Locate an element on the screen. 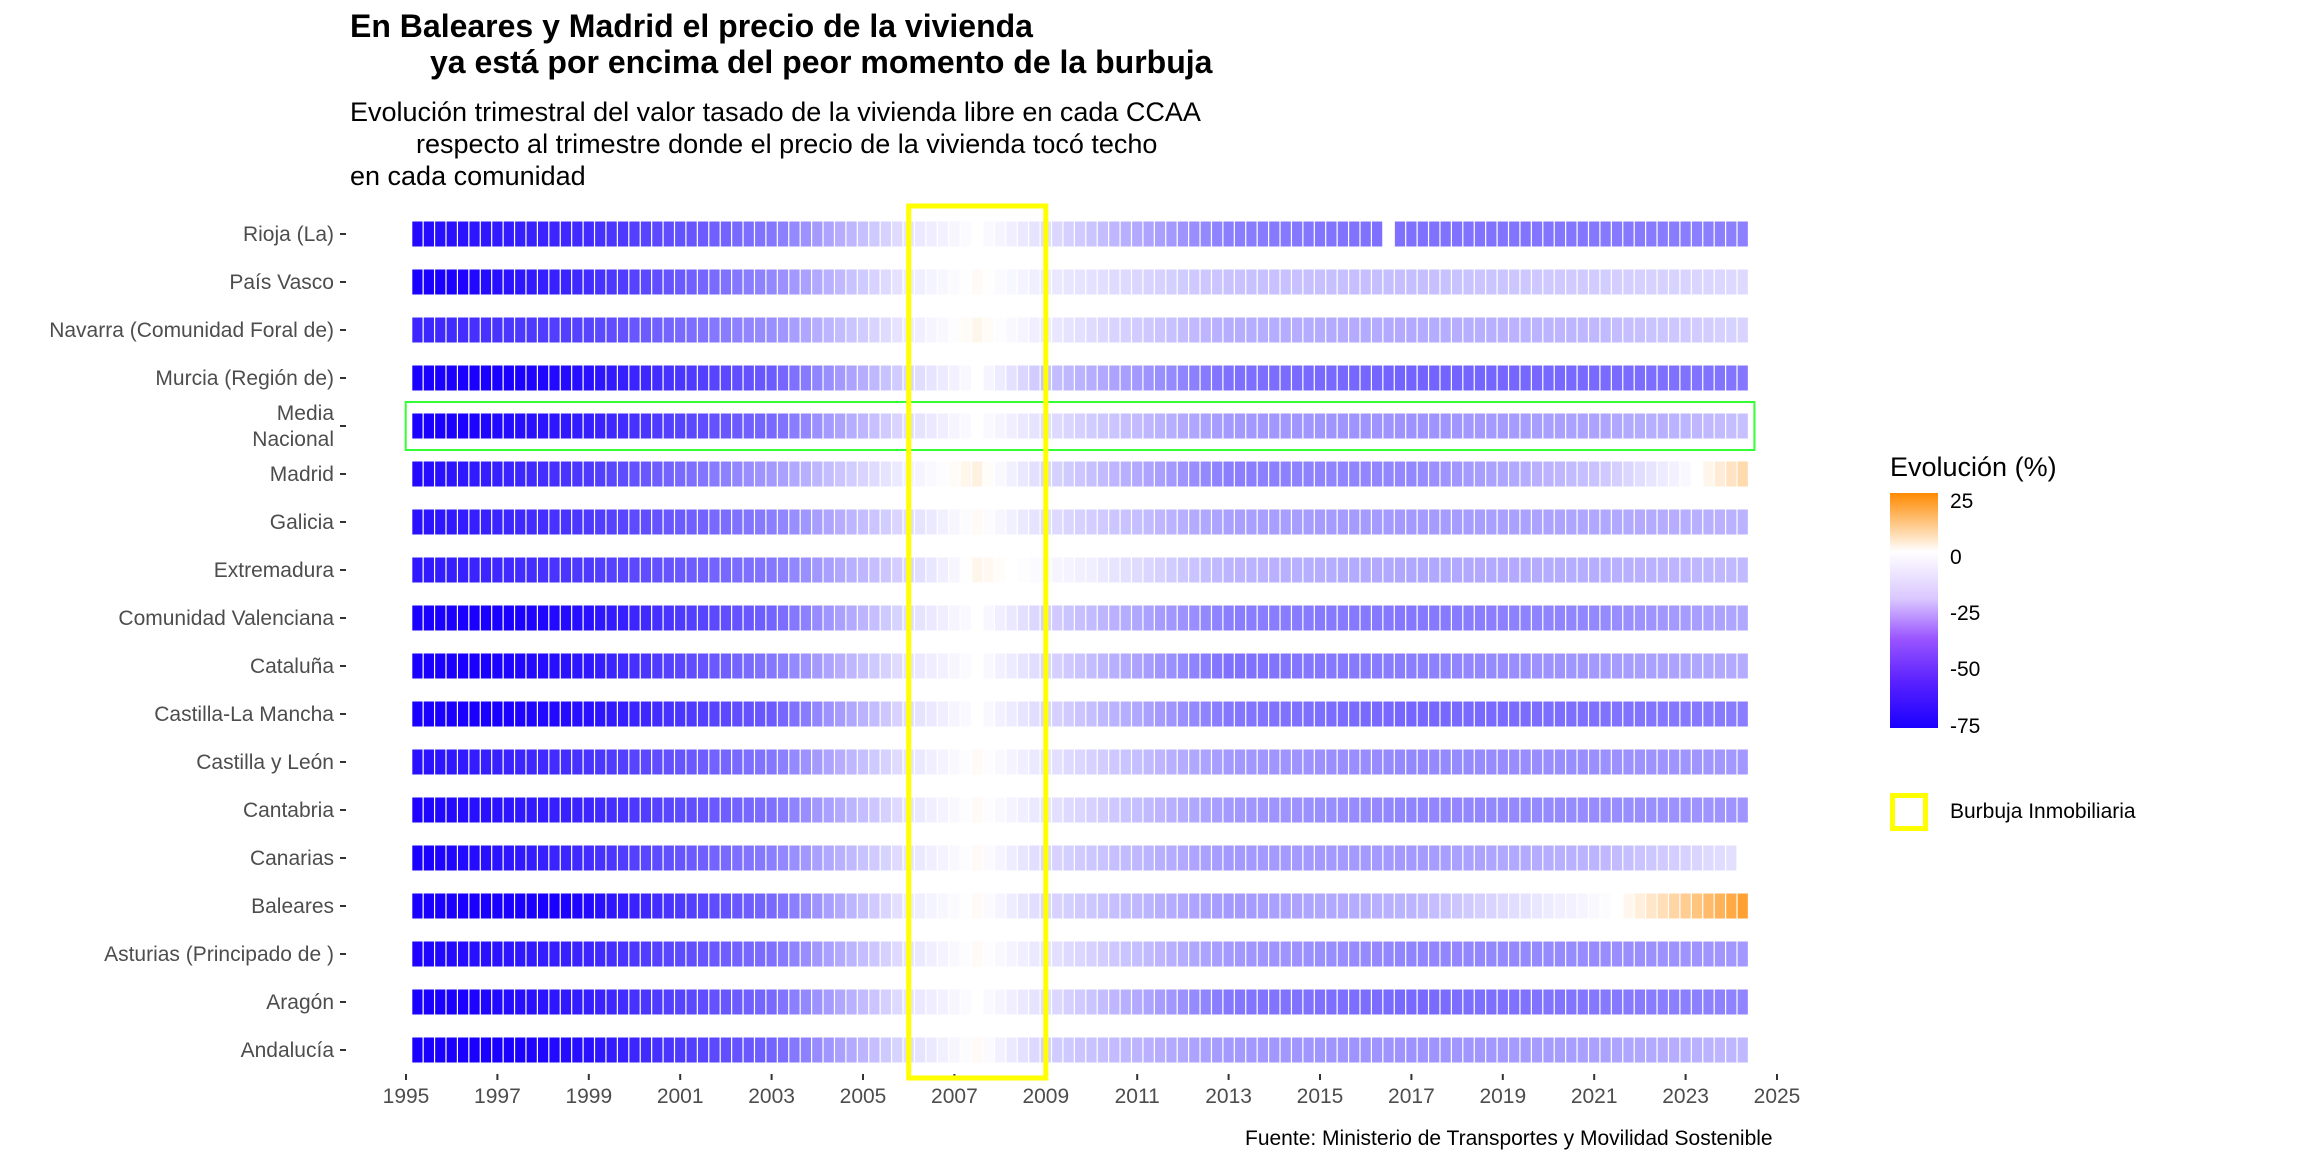 This screenshot has width=2304, height=1152. y-tick-label: Asturias (Principado de ) is located at coordinates (219, 954).